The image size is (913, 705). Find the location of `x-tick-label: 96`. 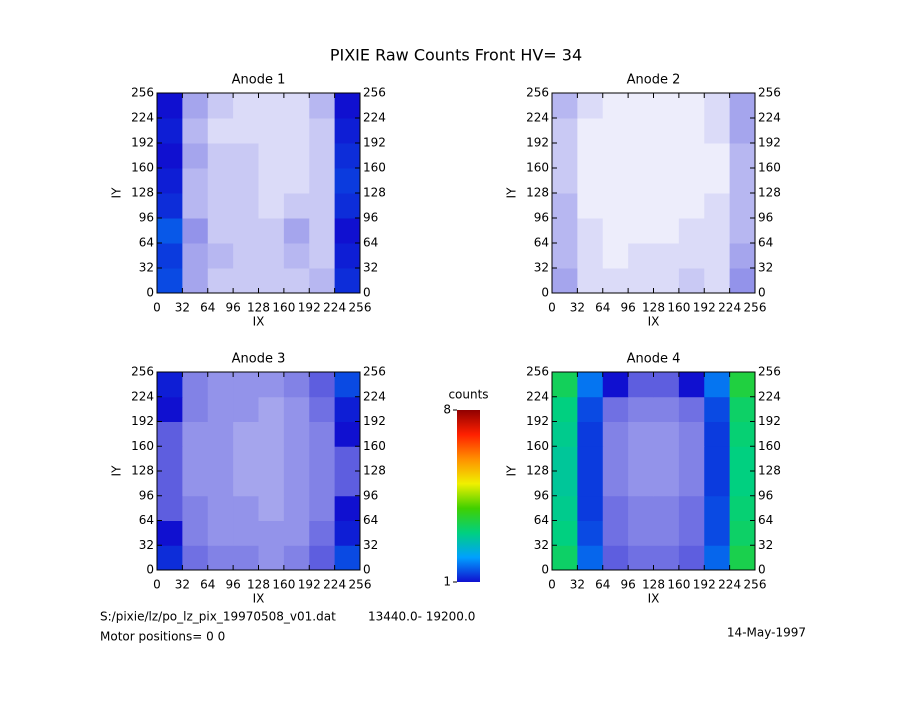

x-tick-label: 96 is located at coordinates (232, 308).